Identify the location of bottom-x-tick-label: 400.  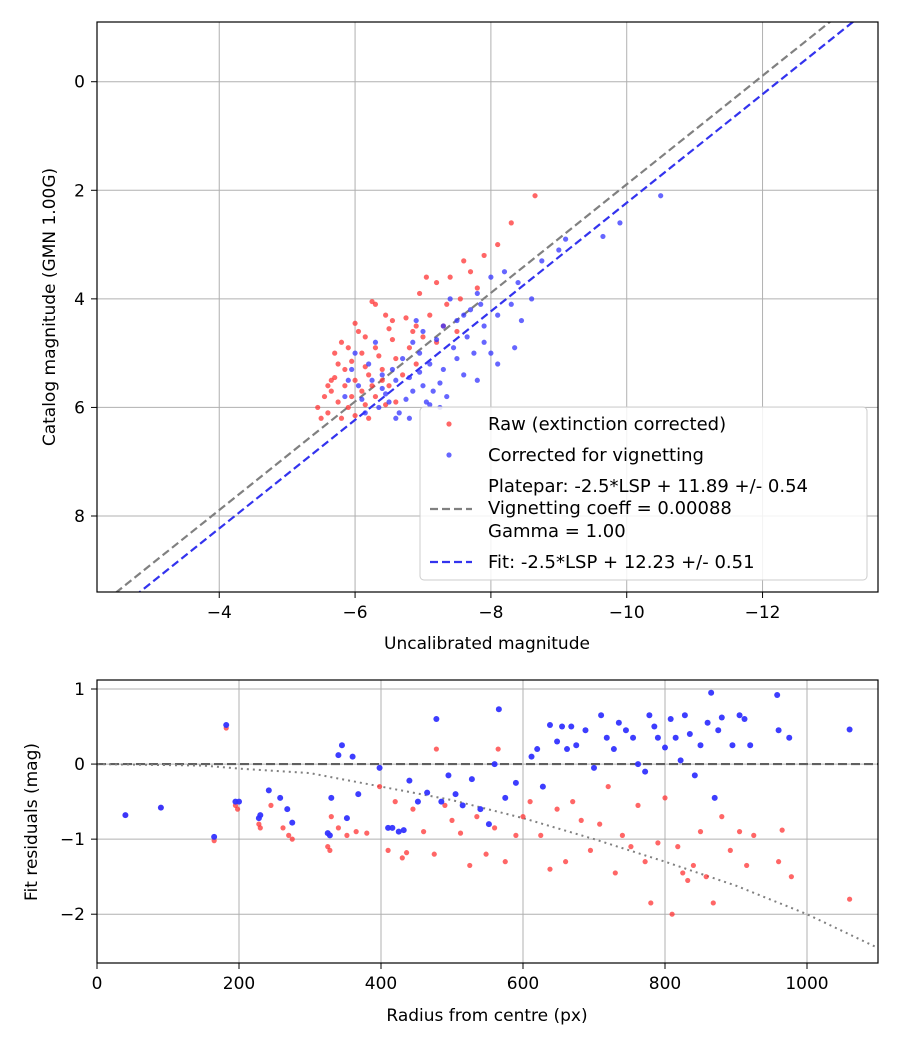
(381, 984).